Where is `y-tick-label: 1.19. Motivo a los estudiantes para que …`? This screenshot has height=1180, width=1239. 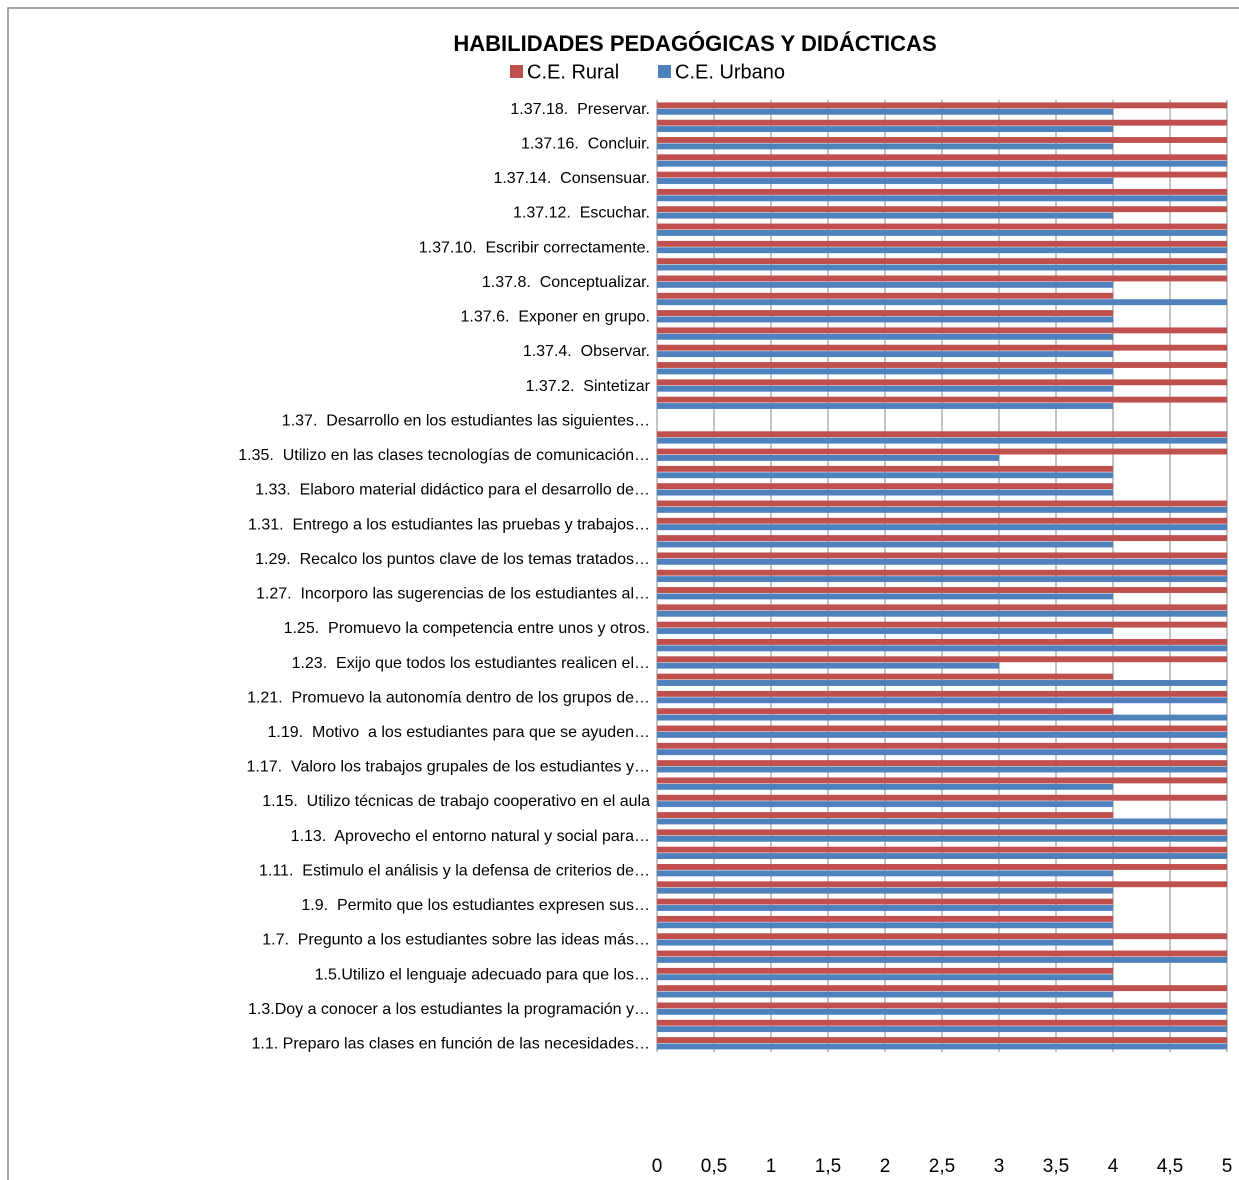
y-tick-label: 1.19. Motivo a los estudiantes para que … is located at coordinates (459, 732).